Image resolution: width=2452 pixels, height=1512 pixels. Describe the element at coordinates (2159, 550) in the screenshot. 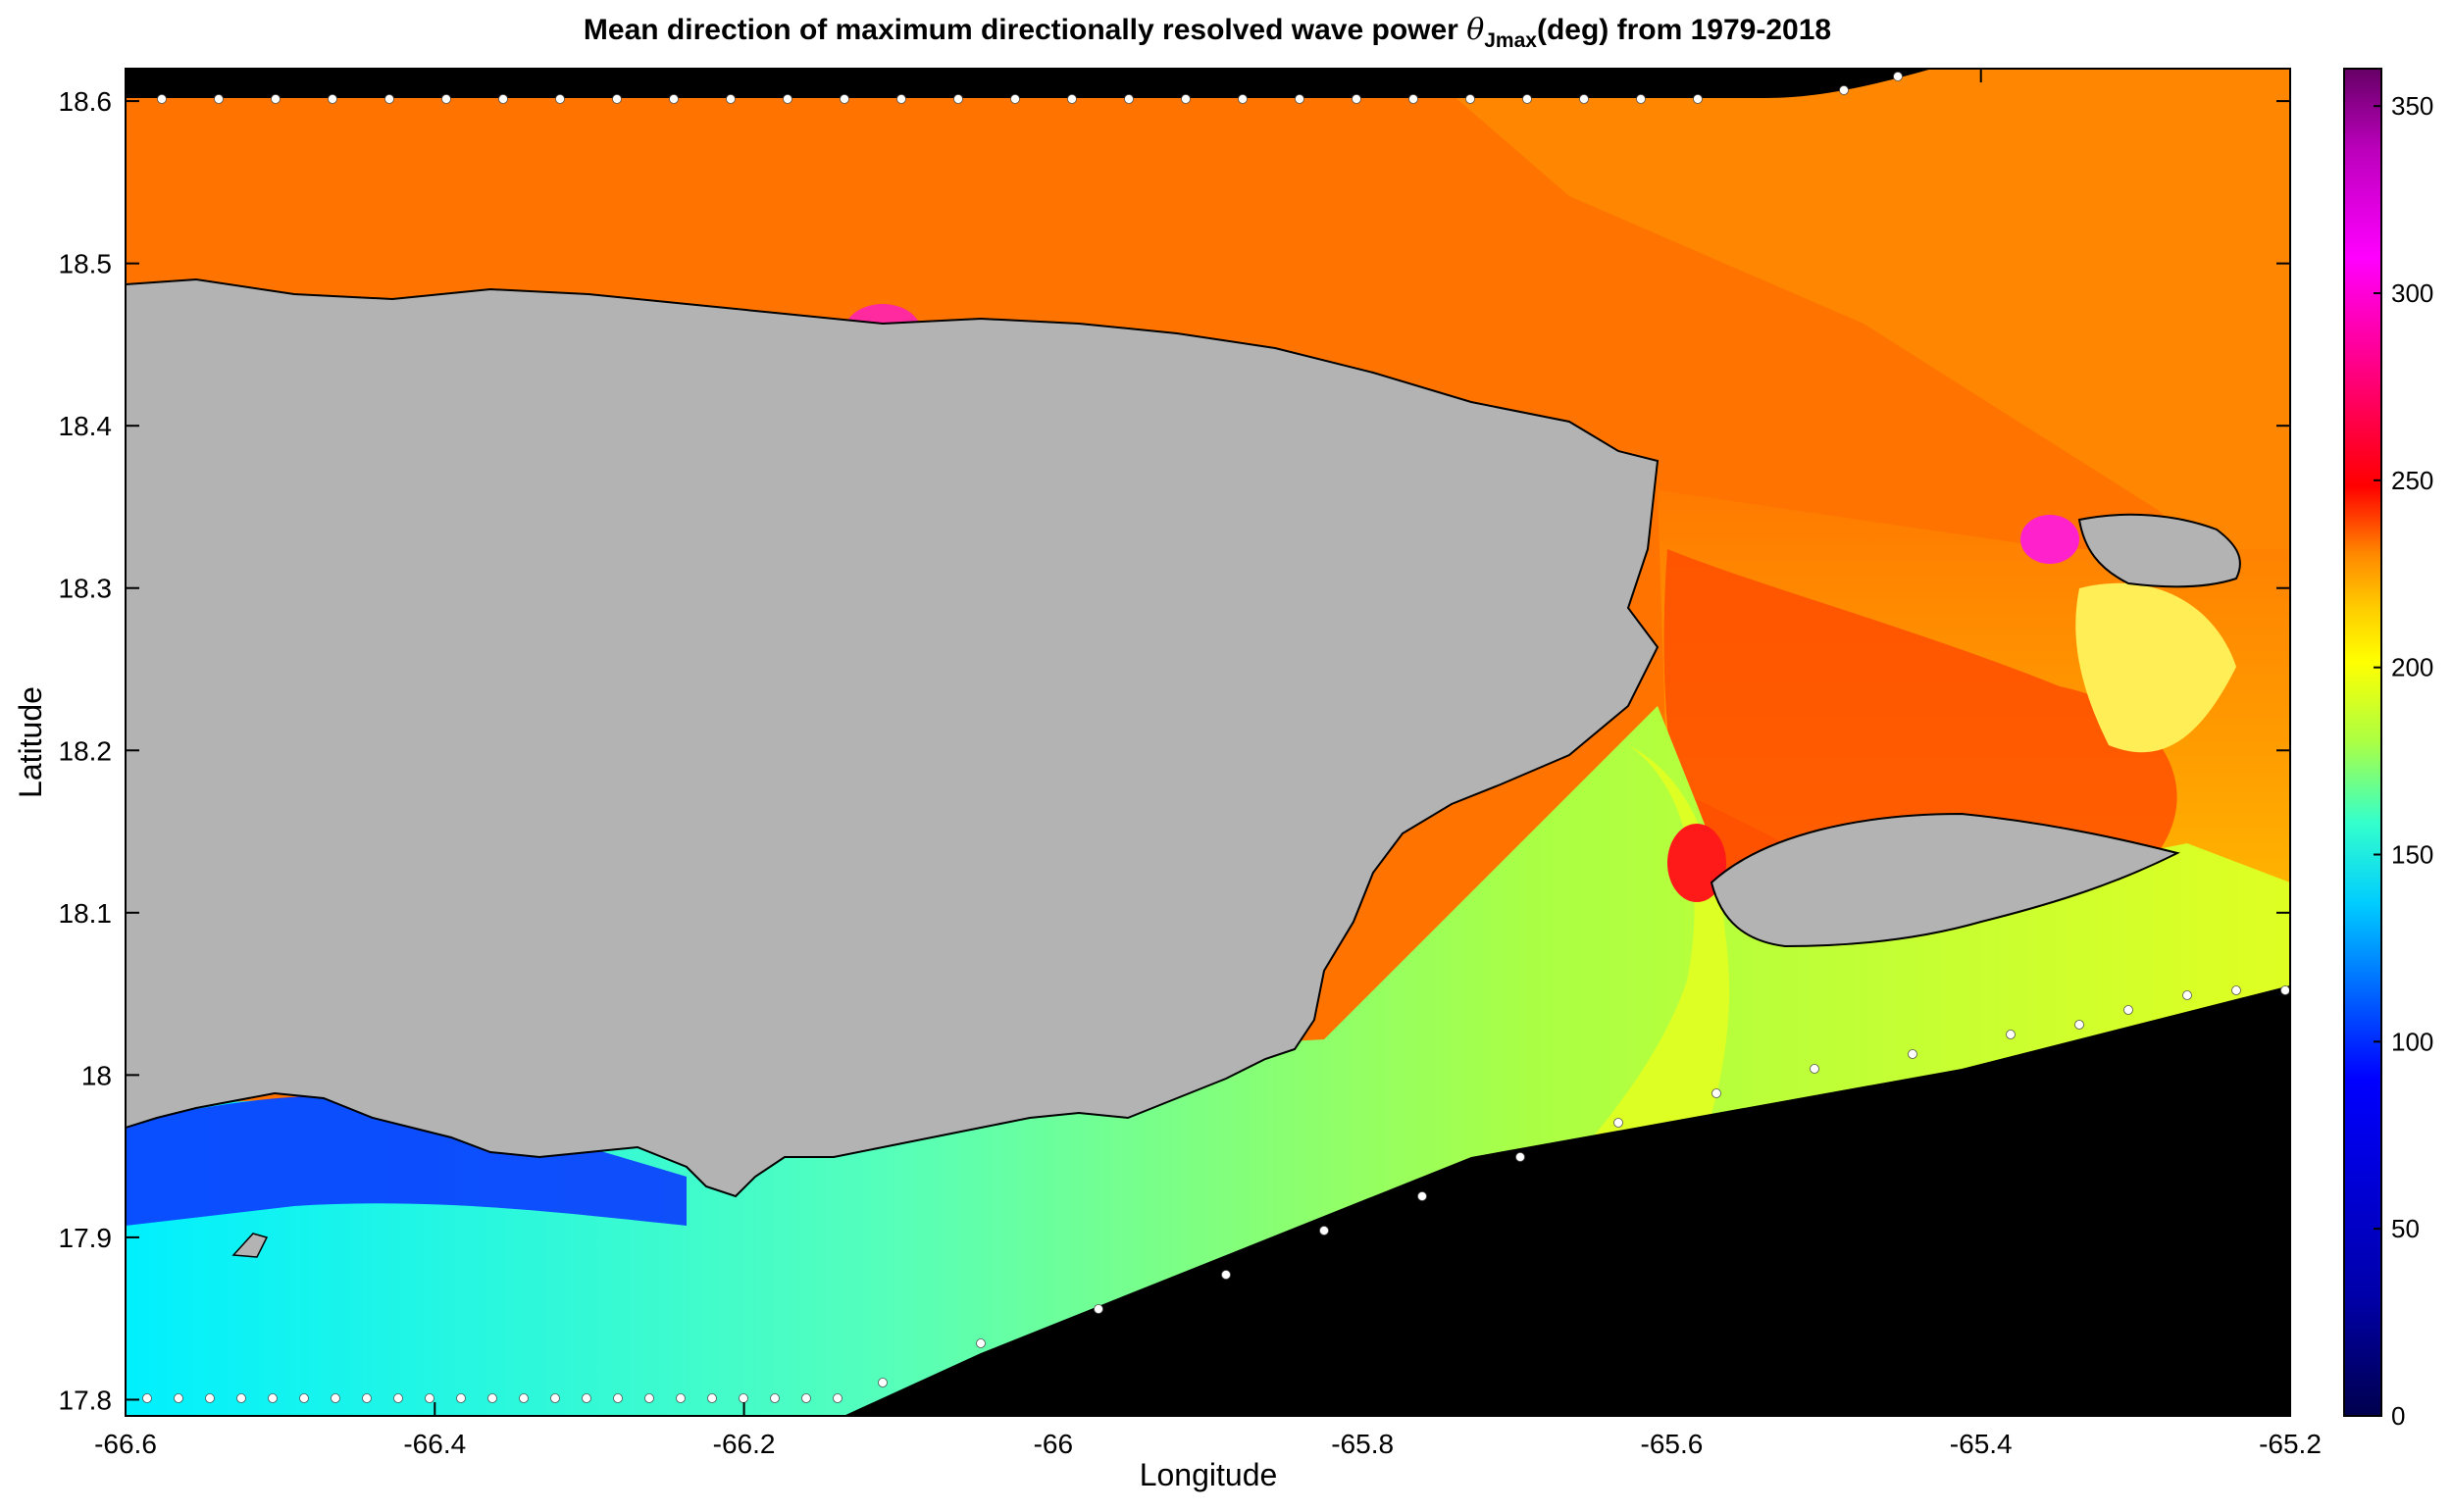

I see `land-ne-islet` at that location.